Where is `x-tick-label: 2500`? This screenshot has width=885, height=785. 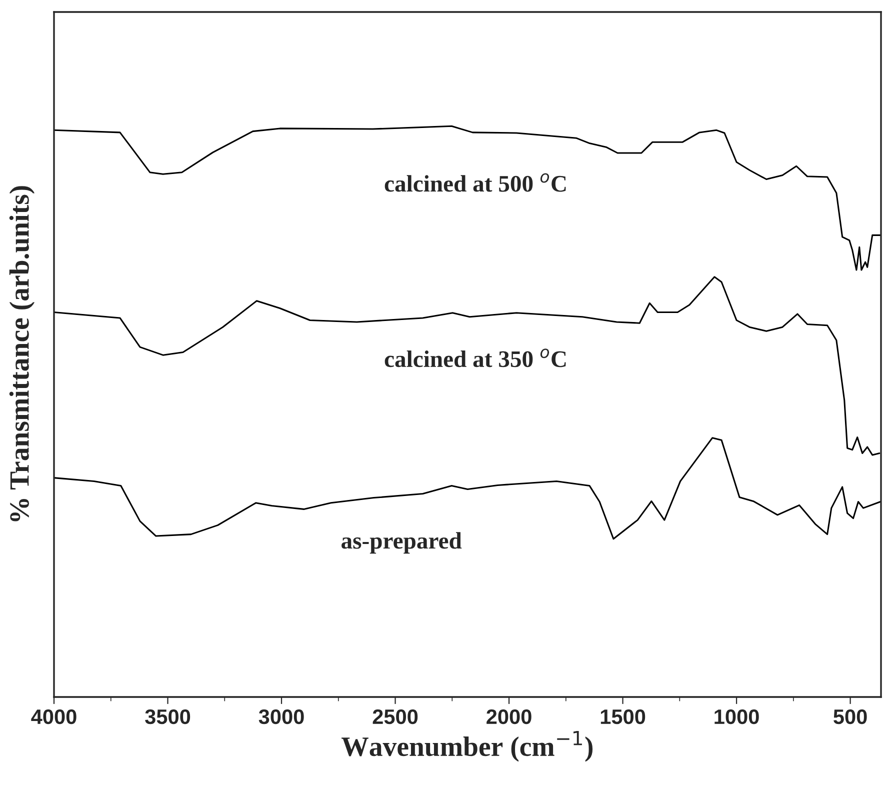
x-tick-label: 2500 is located at coordinates (395, 716).